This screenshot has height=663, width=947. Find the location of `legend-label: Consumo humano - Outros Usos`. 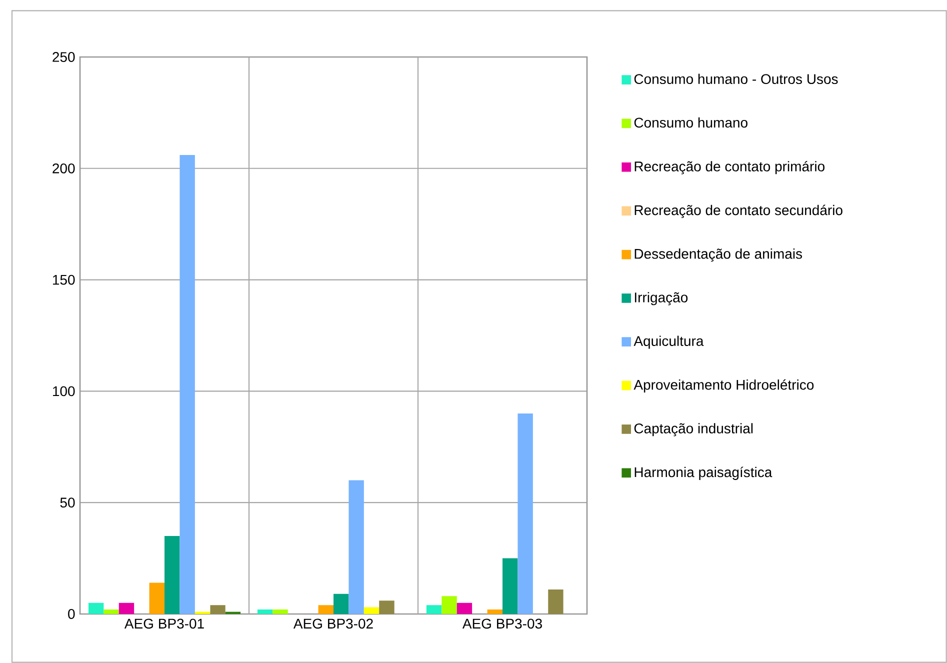

legend-label: Consumo humano - Outros Usos is located at coordinates (736, 79).